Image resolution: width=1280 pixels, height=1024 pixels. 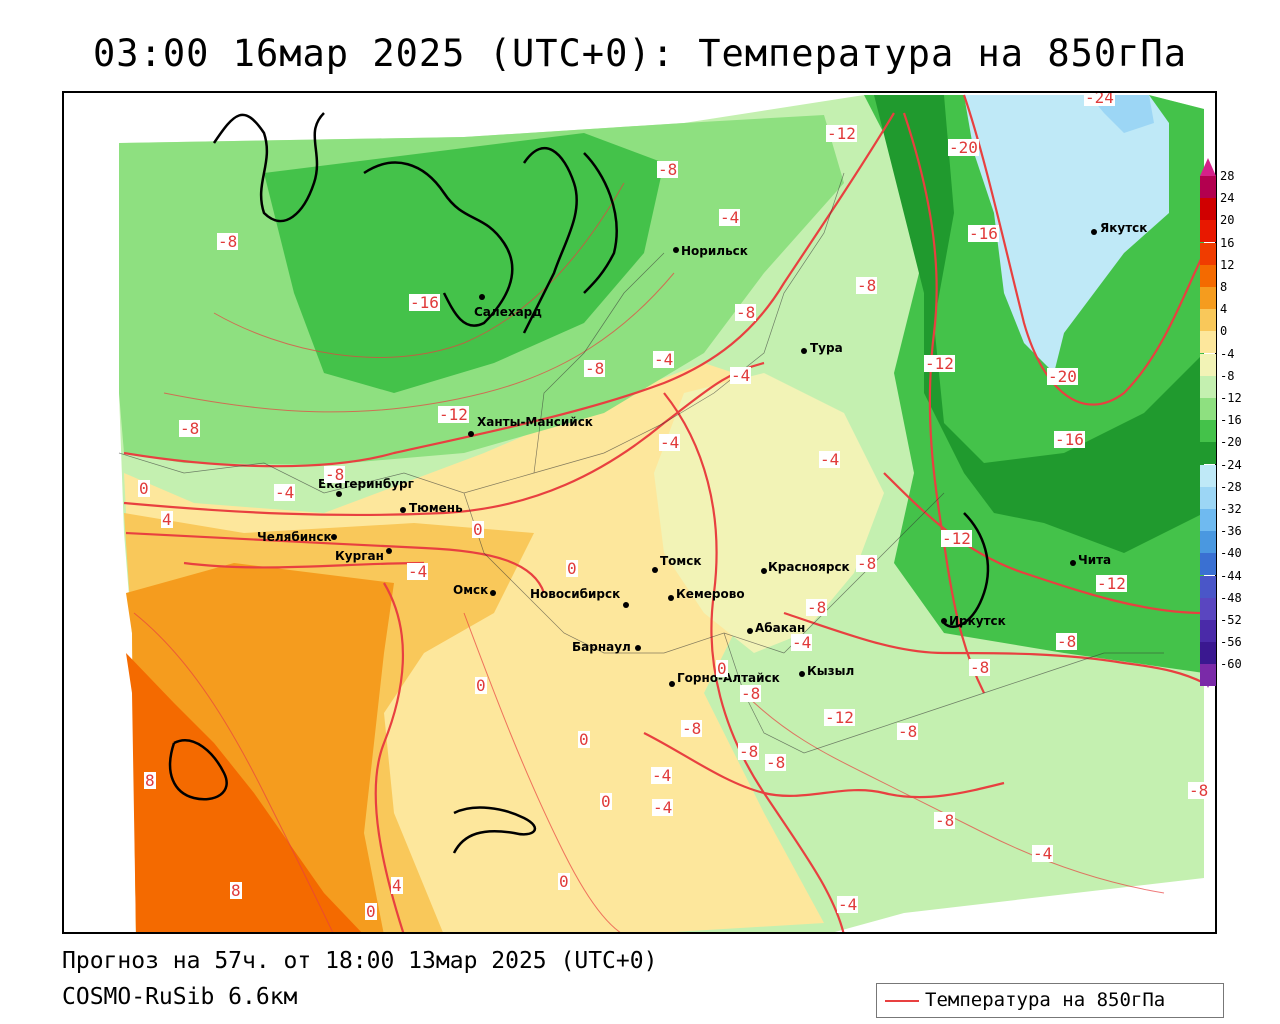 What do you see at coordinates (750, 631) in the screenshot?
I see `city-dot-abakan` at bounding box center [750, 631].